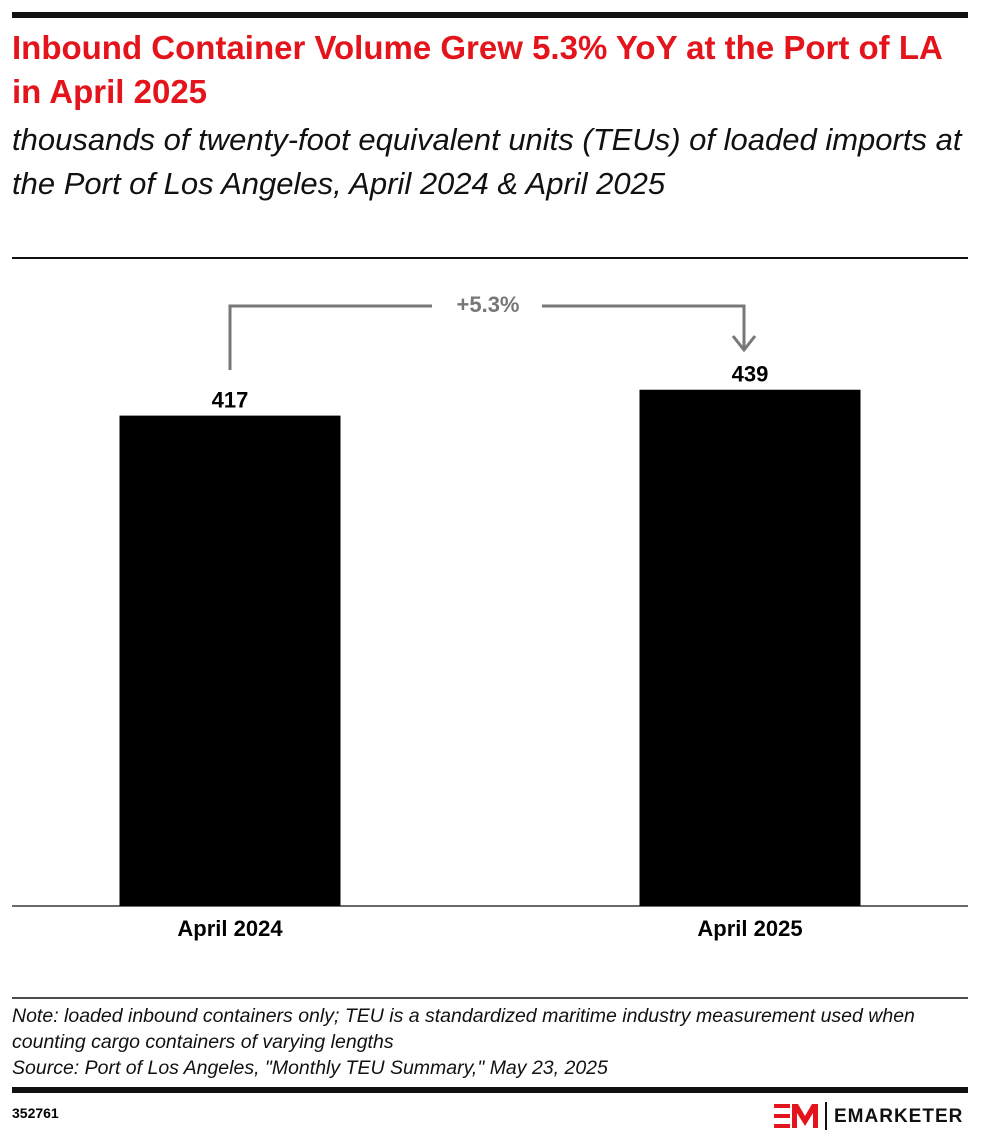  I want to click on brand-divider, so click(826, 1116).